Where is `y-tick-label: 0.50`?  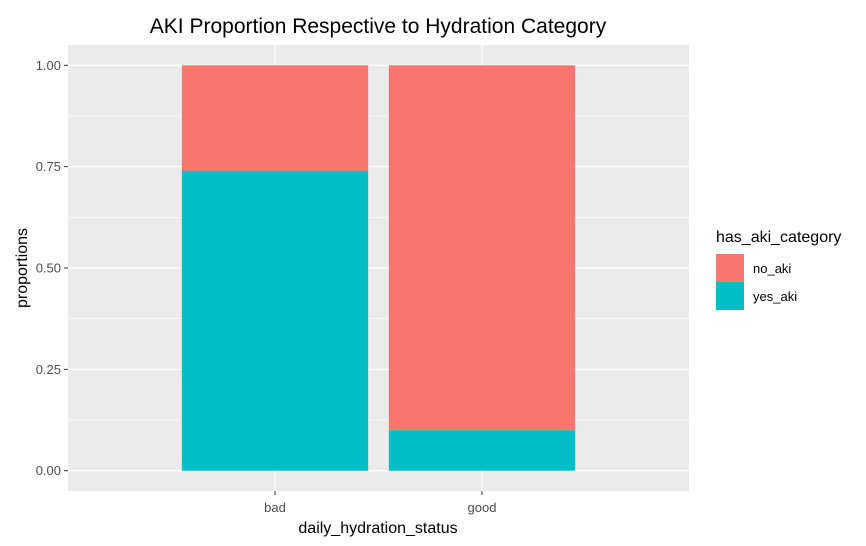
y-tick-label: 0.50 is located at coordinates (48, 268).